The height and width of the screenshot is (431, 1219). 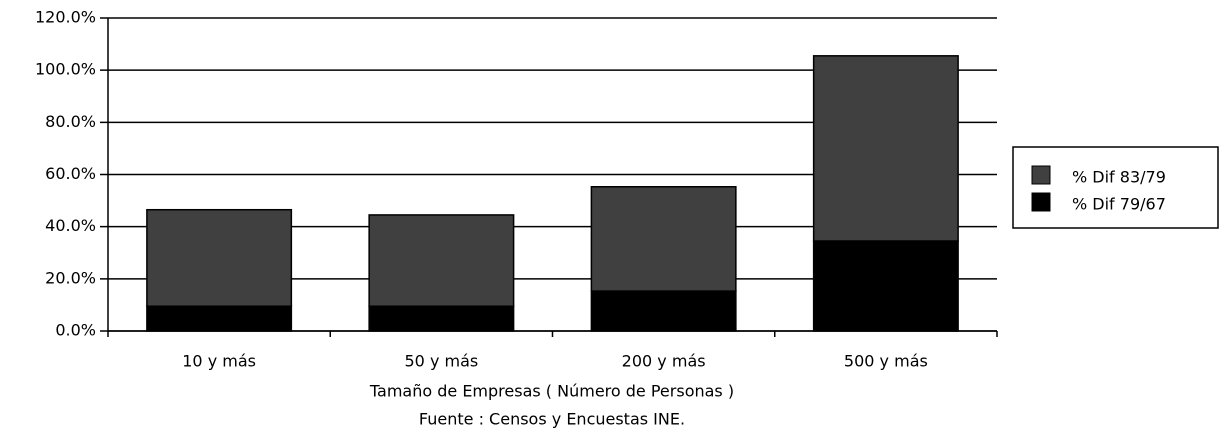 What do you see at coordinates (886, 361) in the screenshot?
I see `x-tick-label: 500 y más` at bounding box center [886, 361].